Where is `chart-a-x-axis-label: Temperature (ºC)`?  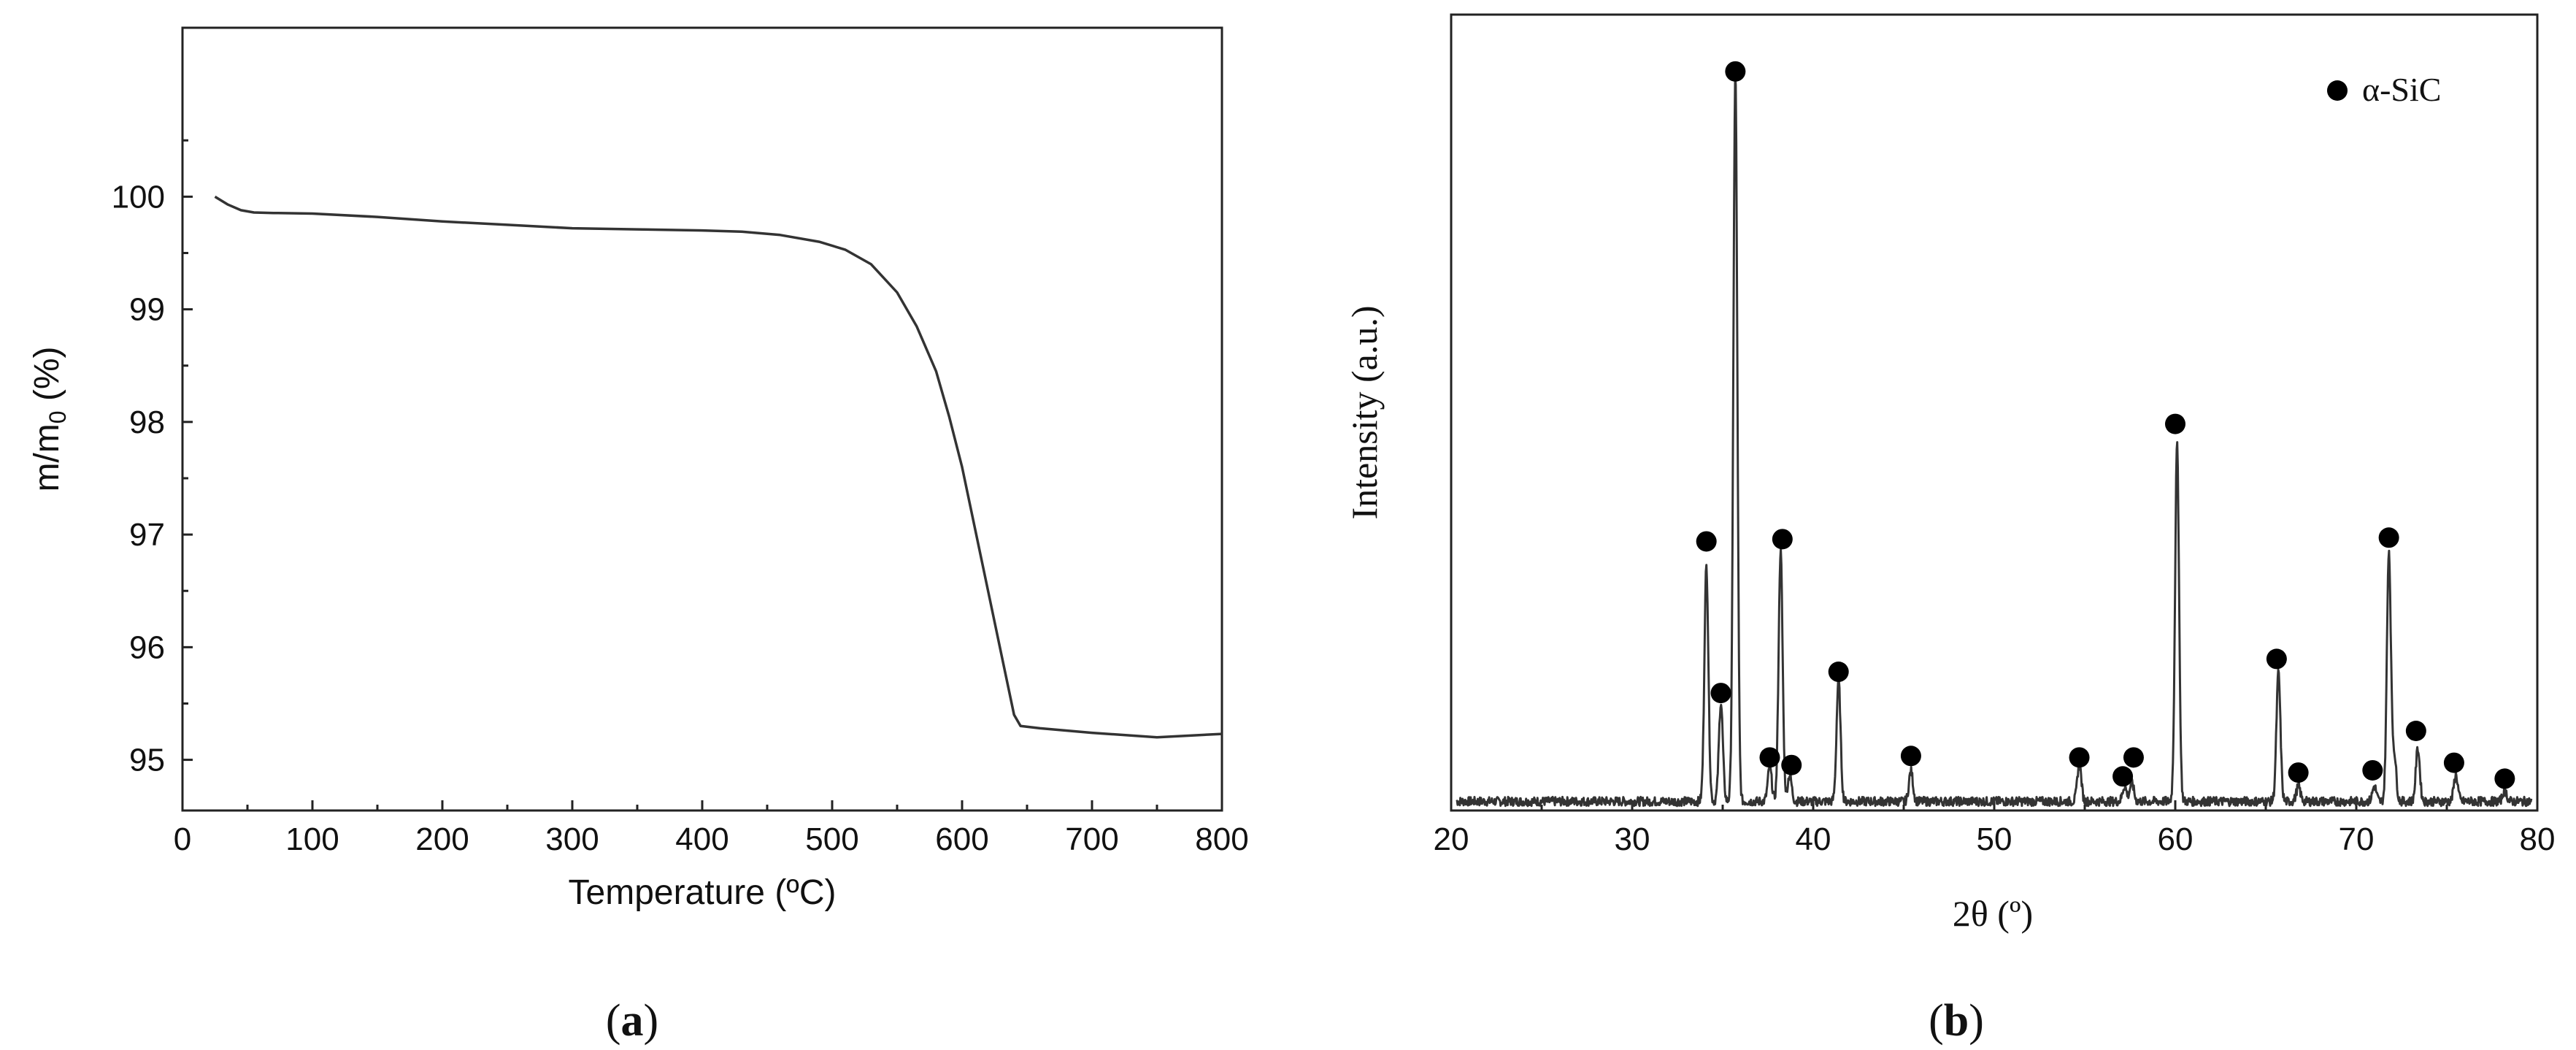
chart-a-x-axis-label: Temperature (ºC) is located at coordinates (703, 892).